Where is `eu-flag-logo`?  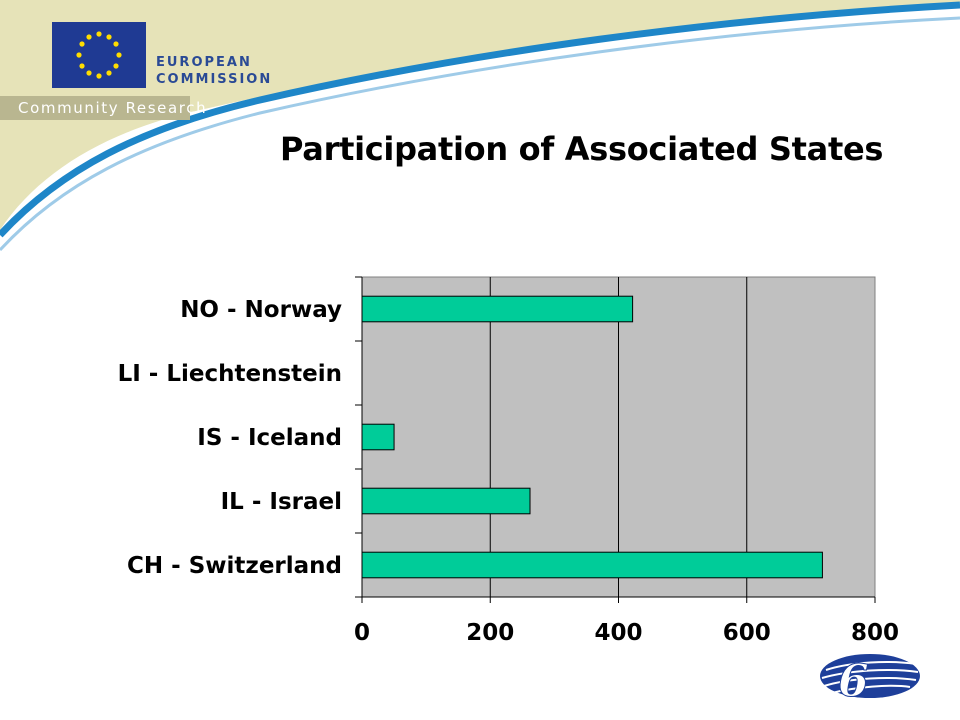 eu-flag-logo is located at coordinates (99, 55).